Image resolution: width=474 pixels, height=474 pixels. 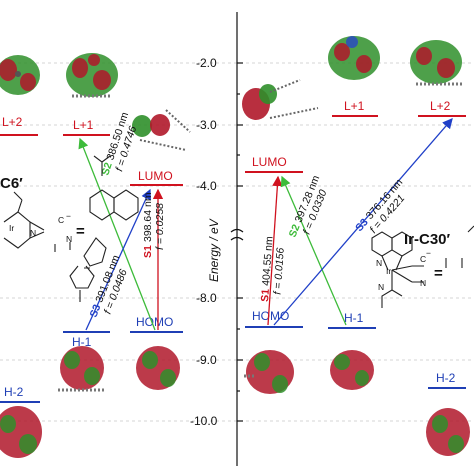 What do you see at coordinates (109, 286) in the screenshot?
I see `transition-label-s3-left: S3 391.08 nm f = 0.0486` at bounding box center [109, 286].